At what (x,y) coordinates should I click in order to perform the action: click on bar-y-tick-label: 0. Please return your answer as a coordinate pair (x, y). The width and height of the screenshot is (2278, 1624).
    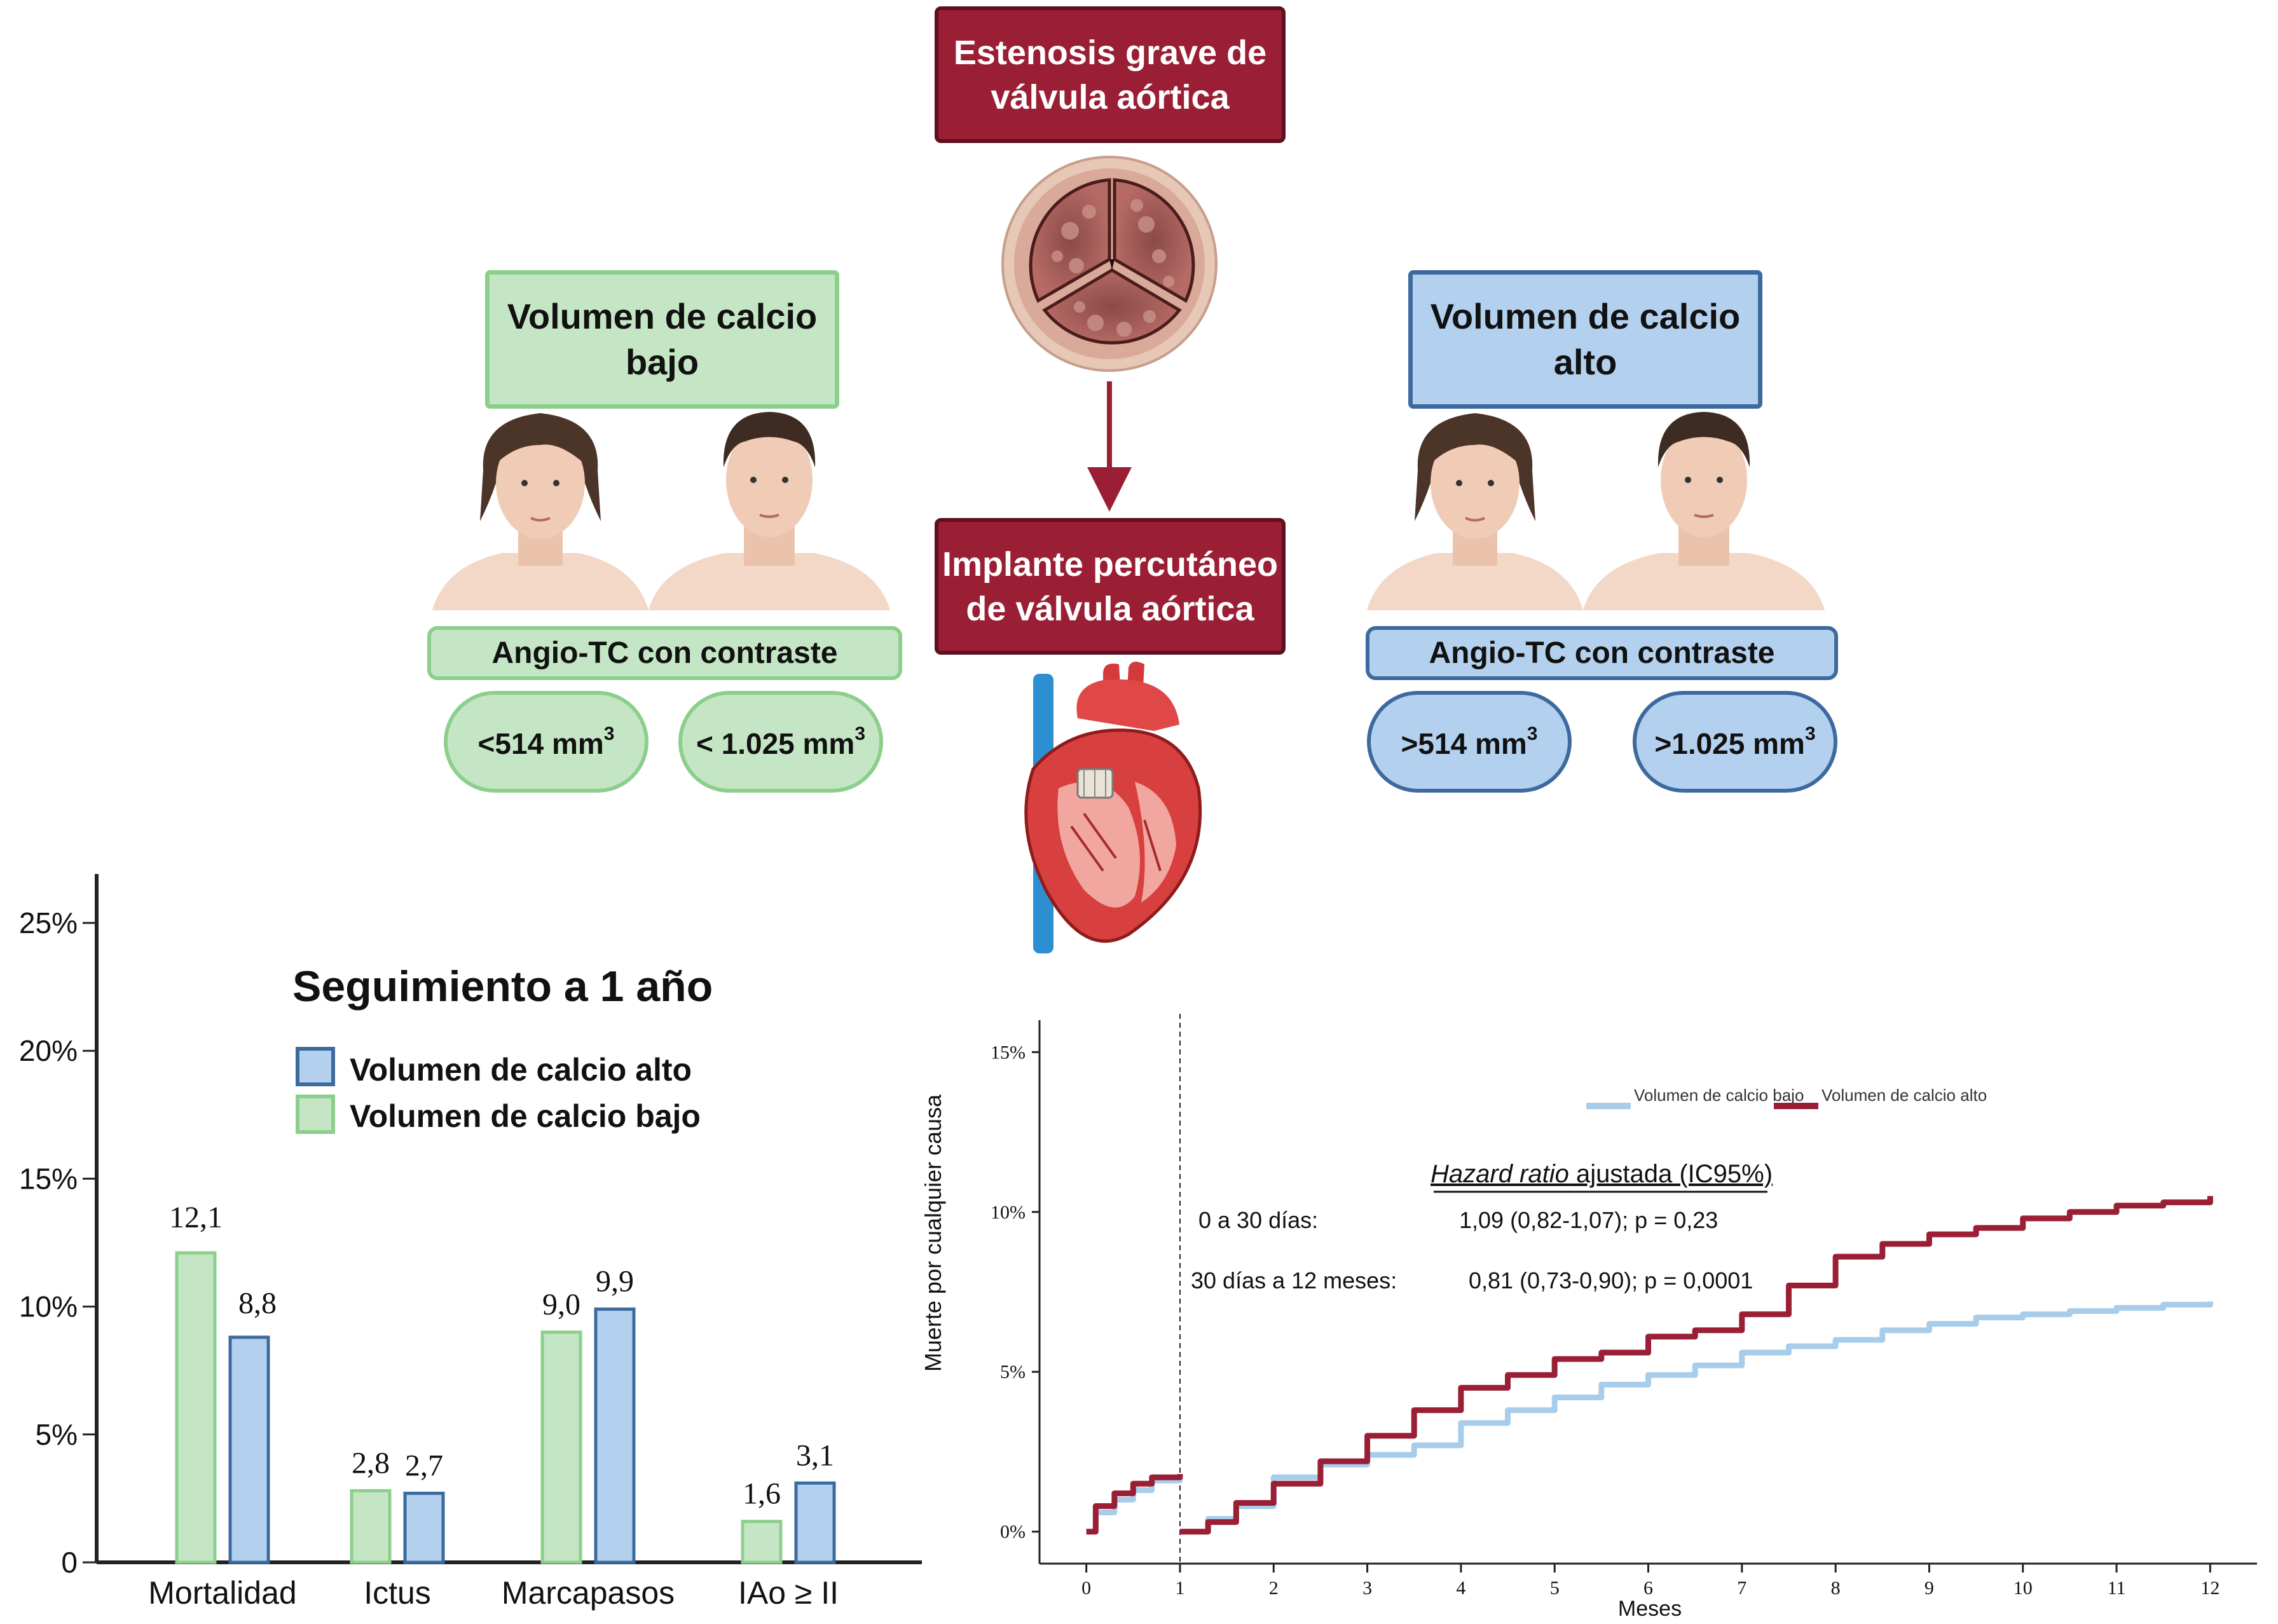
    Looking at the image, I should click on (69, 1563).